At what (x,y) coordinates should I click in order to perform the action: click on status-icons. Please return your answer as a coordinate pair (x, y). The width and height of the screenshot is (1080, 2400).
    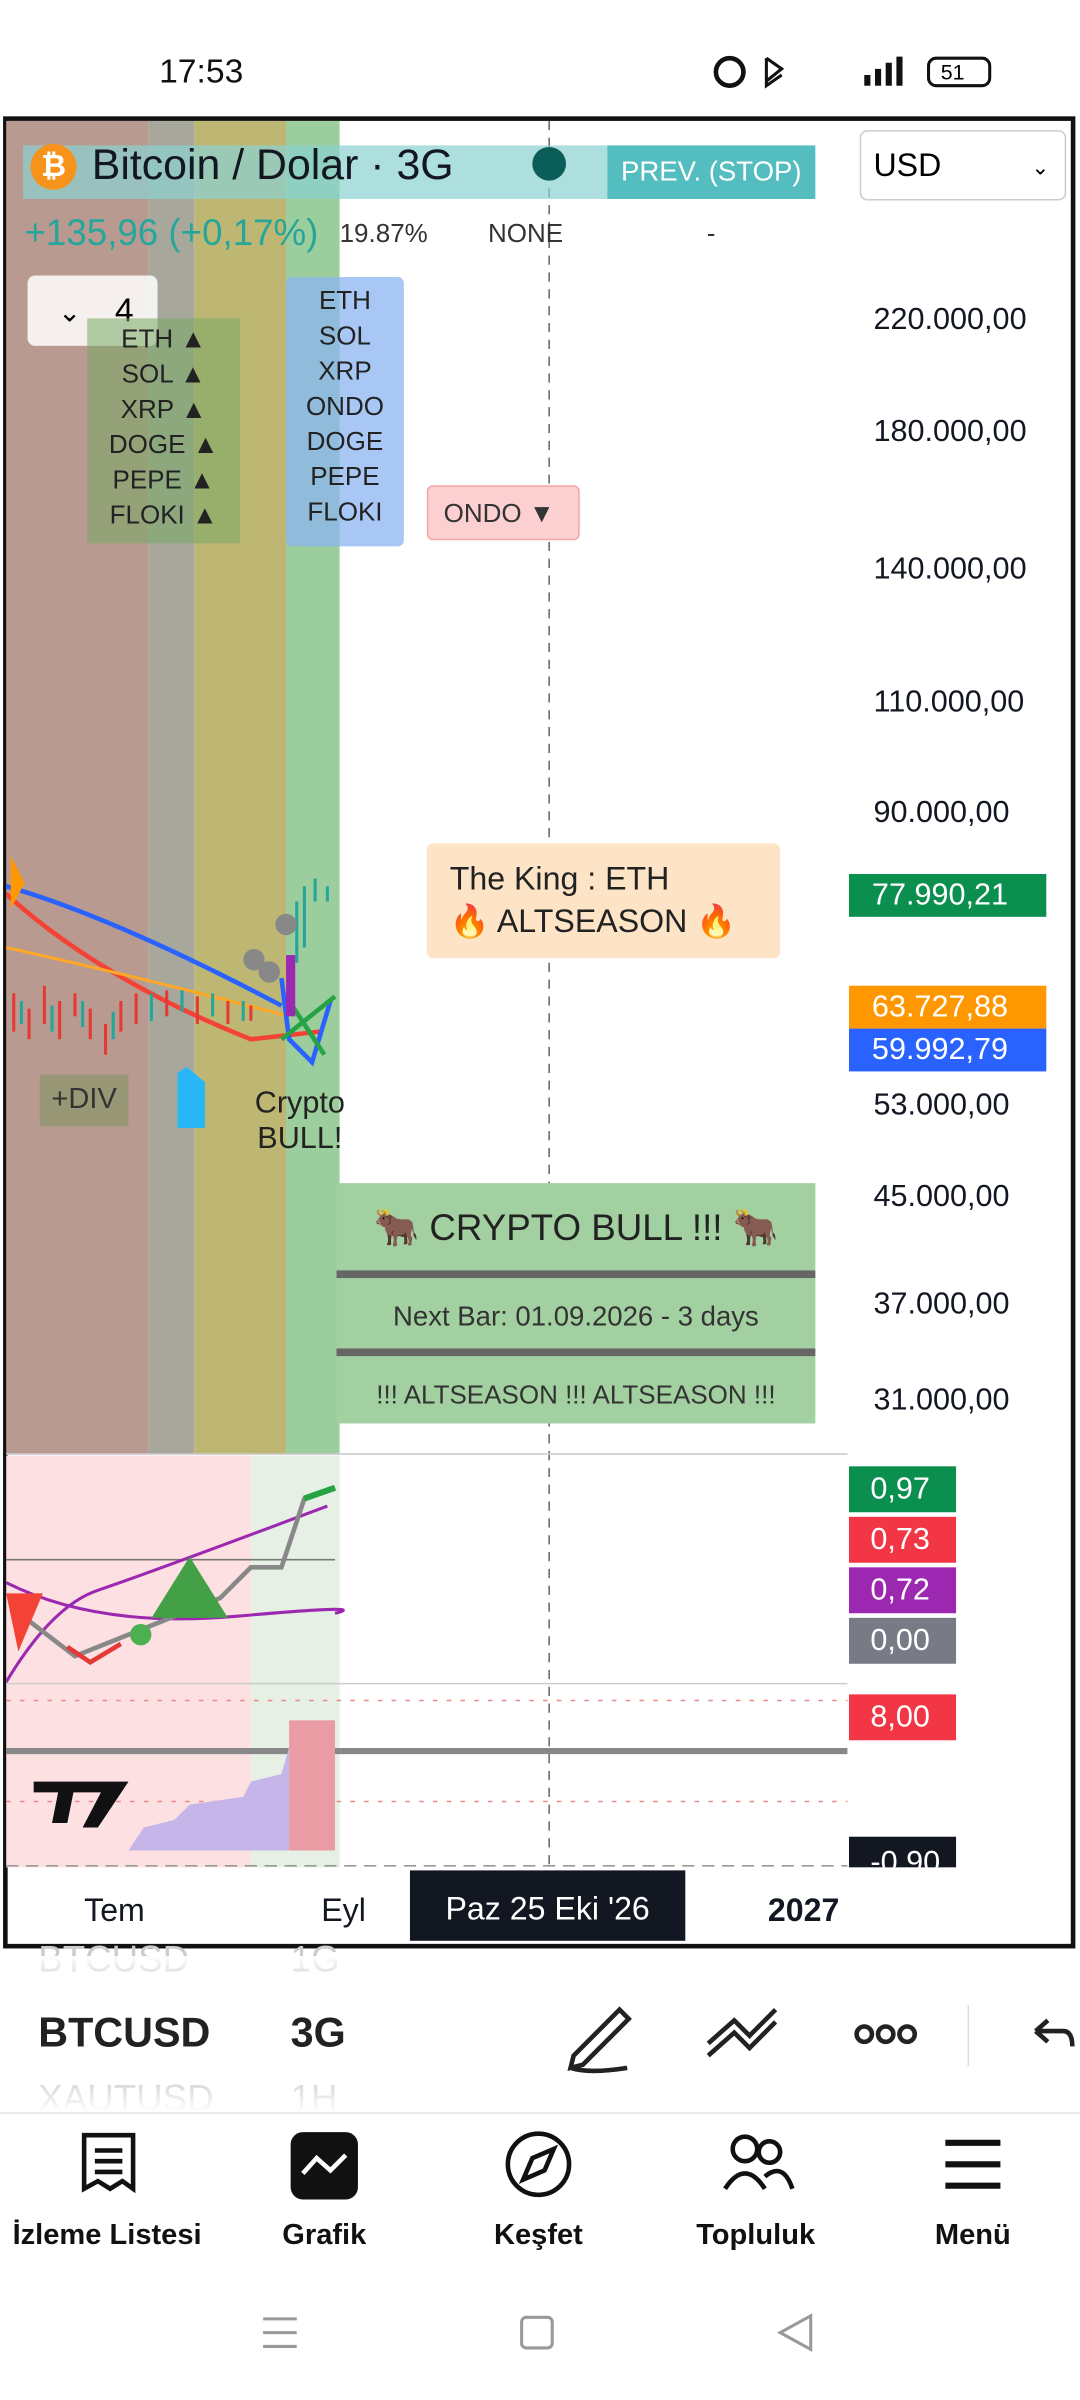
    Looking at the image, I should click on (852, 72).